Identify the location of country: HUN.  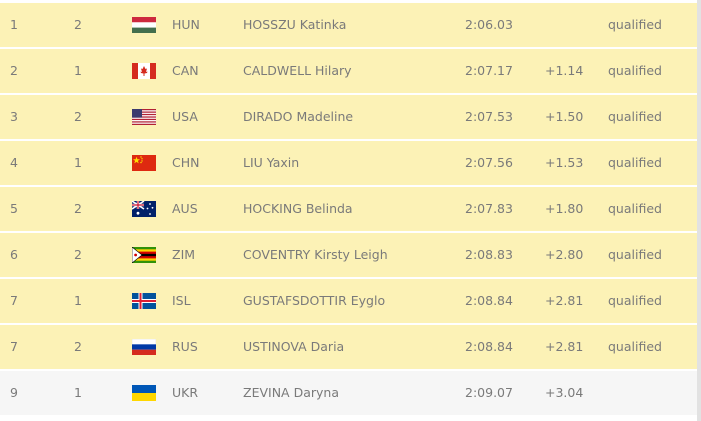
(186, 24).